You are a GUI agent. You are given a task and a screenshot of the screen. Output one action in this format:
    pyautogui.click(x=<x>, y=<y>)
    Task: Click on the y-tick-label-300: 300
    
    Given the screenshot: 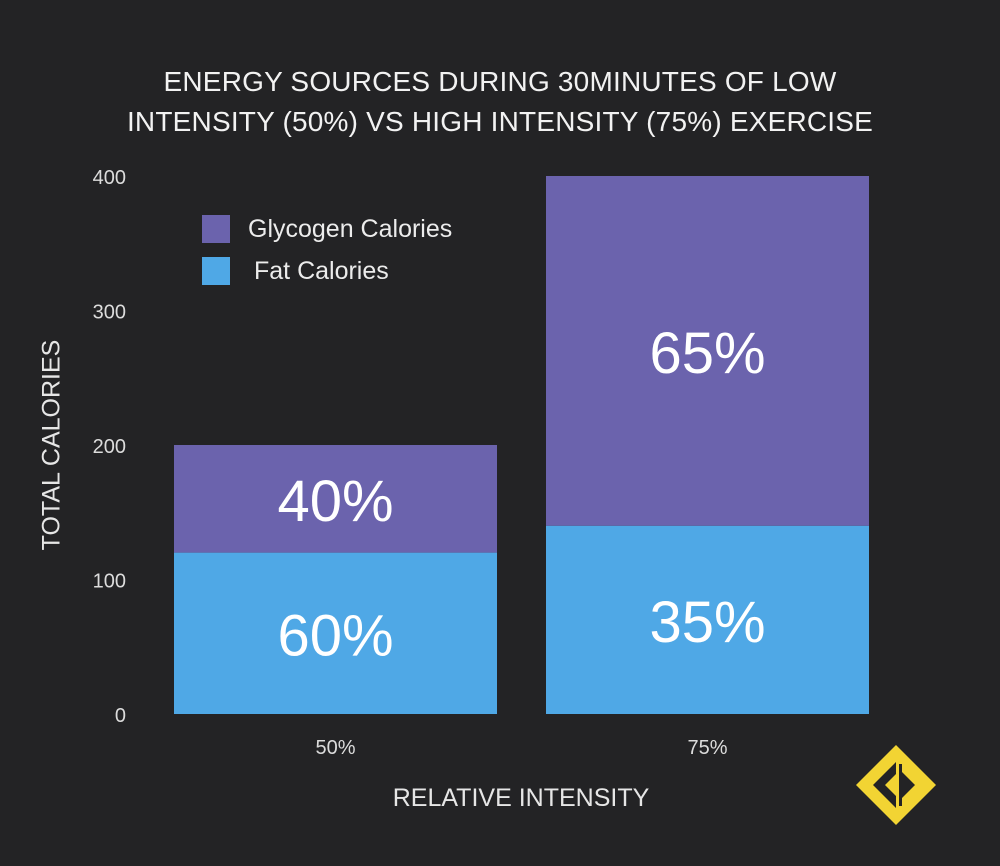 What is the action you would take?
    pyautogui.click(x=109, y=313)
    